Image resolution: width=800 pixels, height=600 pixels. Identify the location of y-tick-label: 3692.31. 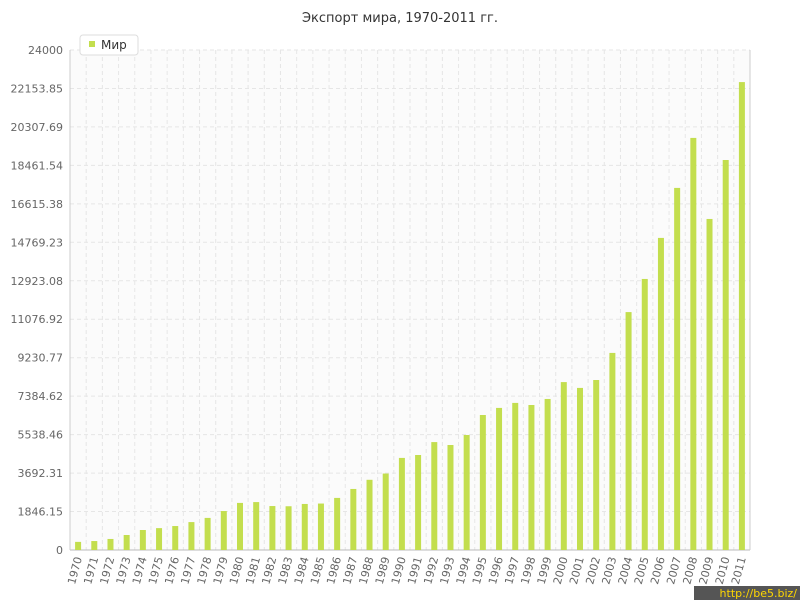
(41, 473).